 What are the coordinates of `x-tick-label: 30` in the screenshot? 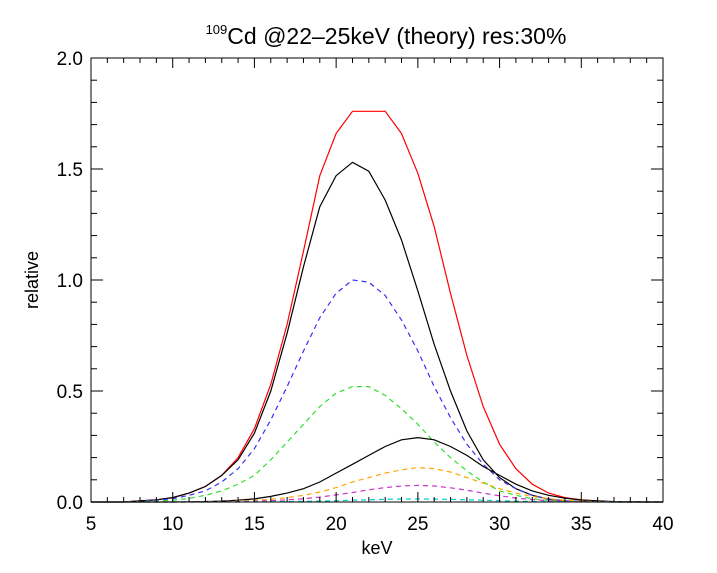 It's located at (499, 524).